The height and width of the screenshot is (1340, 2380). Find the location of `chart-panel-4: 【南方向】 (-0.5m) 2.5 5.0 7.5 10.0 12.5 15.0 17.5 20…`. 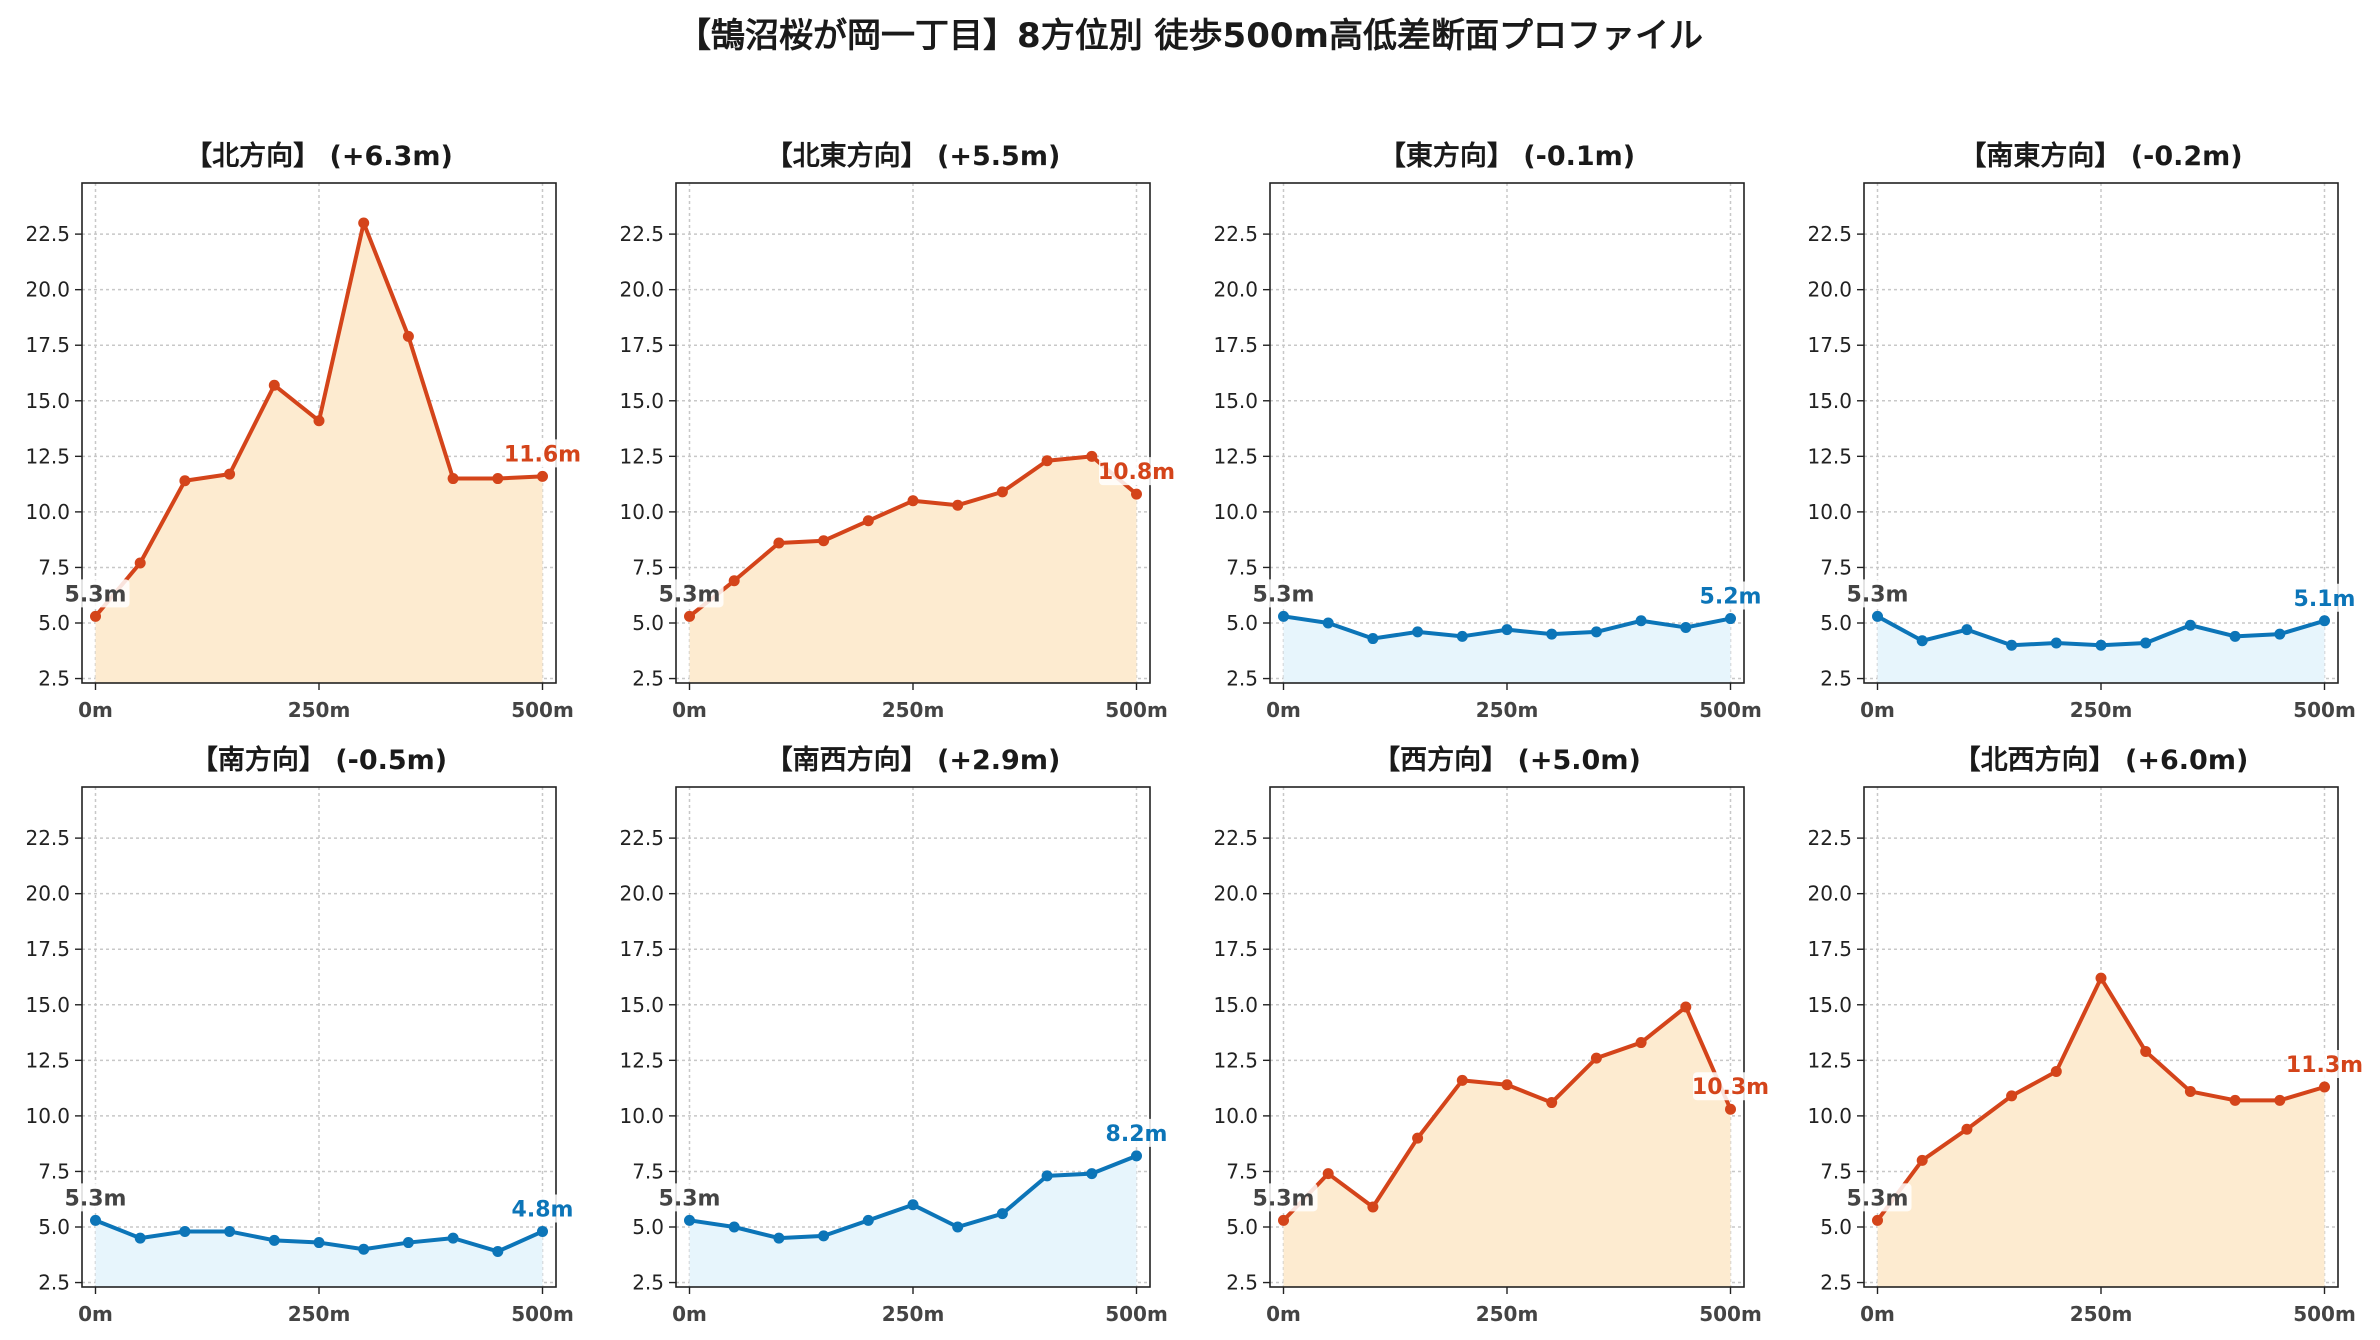

chart-panel-4: 【南方向】 (-0.5m) 2.5 5.0 7.5 10.0 12.5 15.0 17.5 20… is located at coordinates (299, 1035).